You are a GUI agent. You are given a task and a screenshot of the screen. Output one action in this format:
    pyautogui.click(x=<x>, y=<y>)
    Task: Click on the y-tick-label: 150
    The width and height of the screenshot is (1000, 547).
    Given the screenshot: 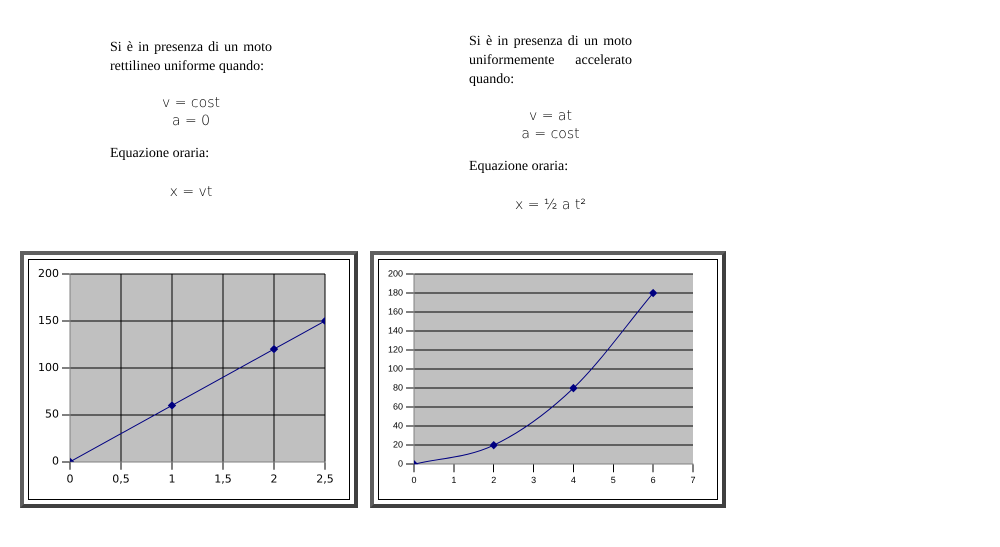 What is the action you would take?
    pyautogui.click(x=48, y=320)
    